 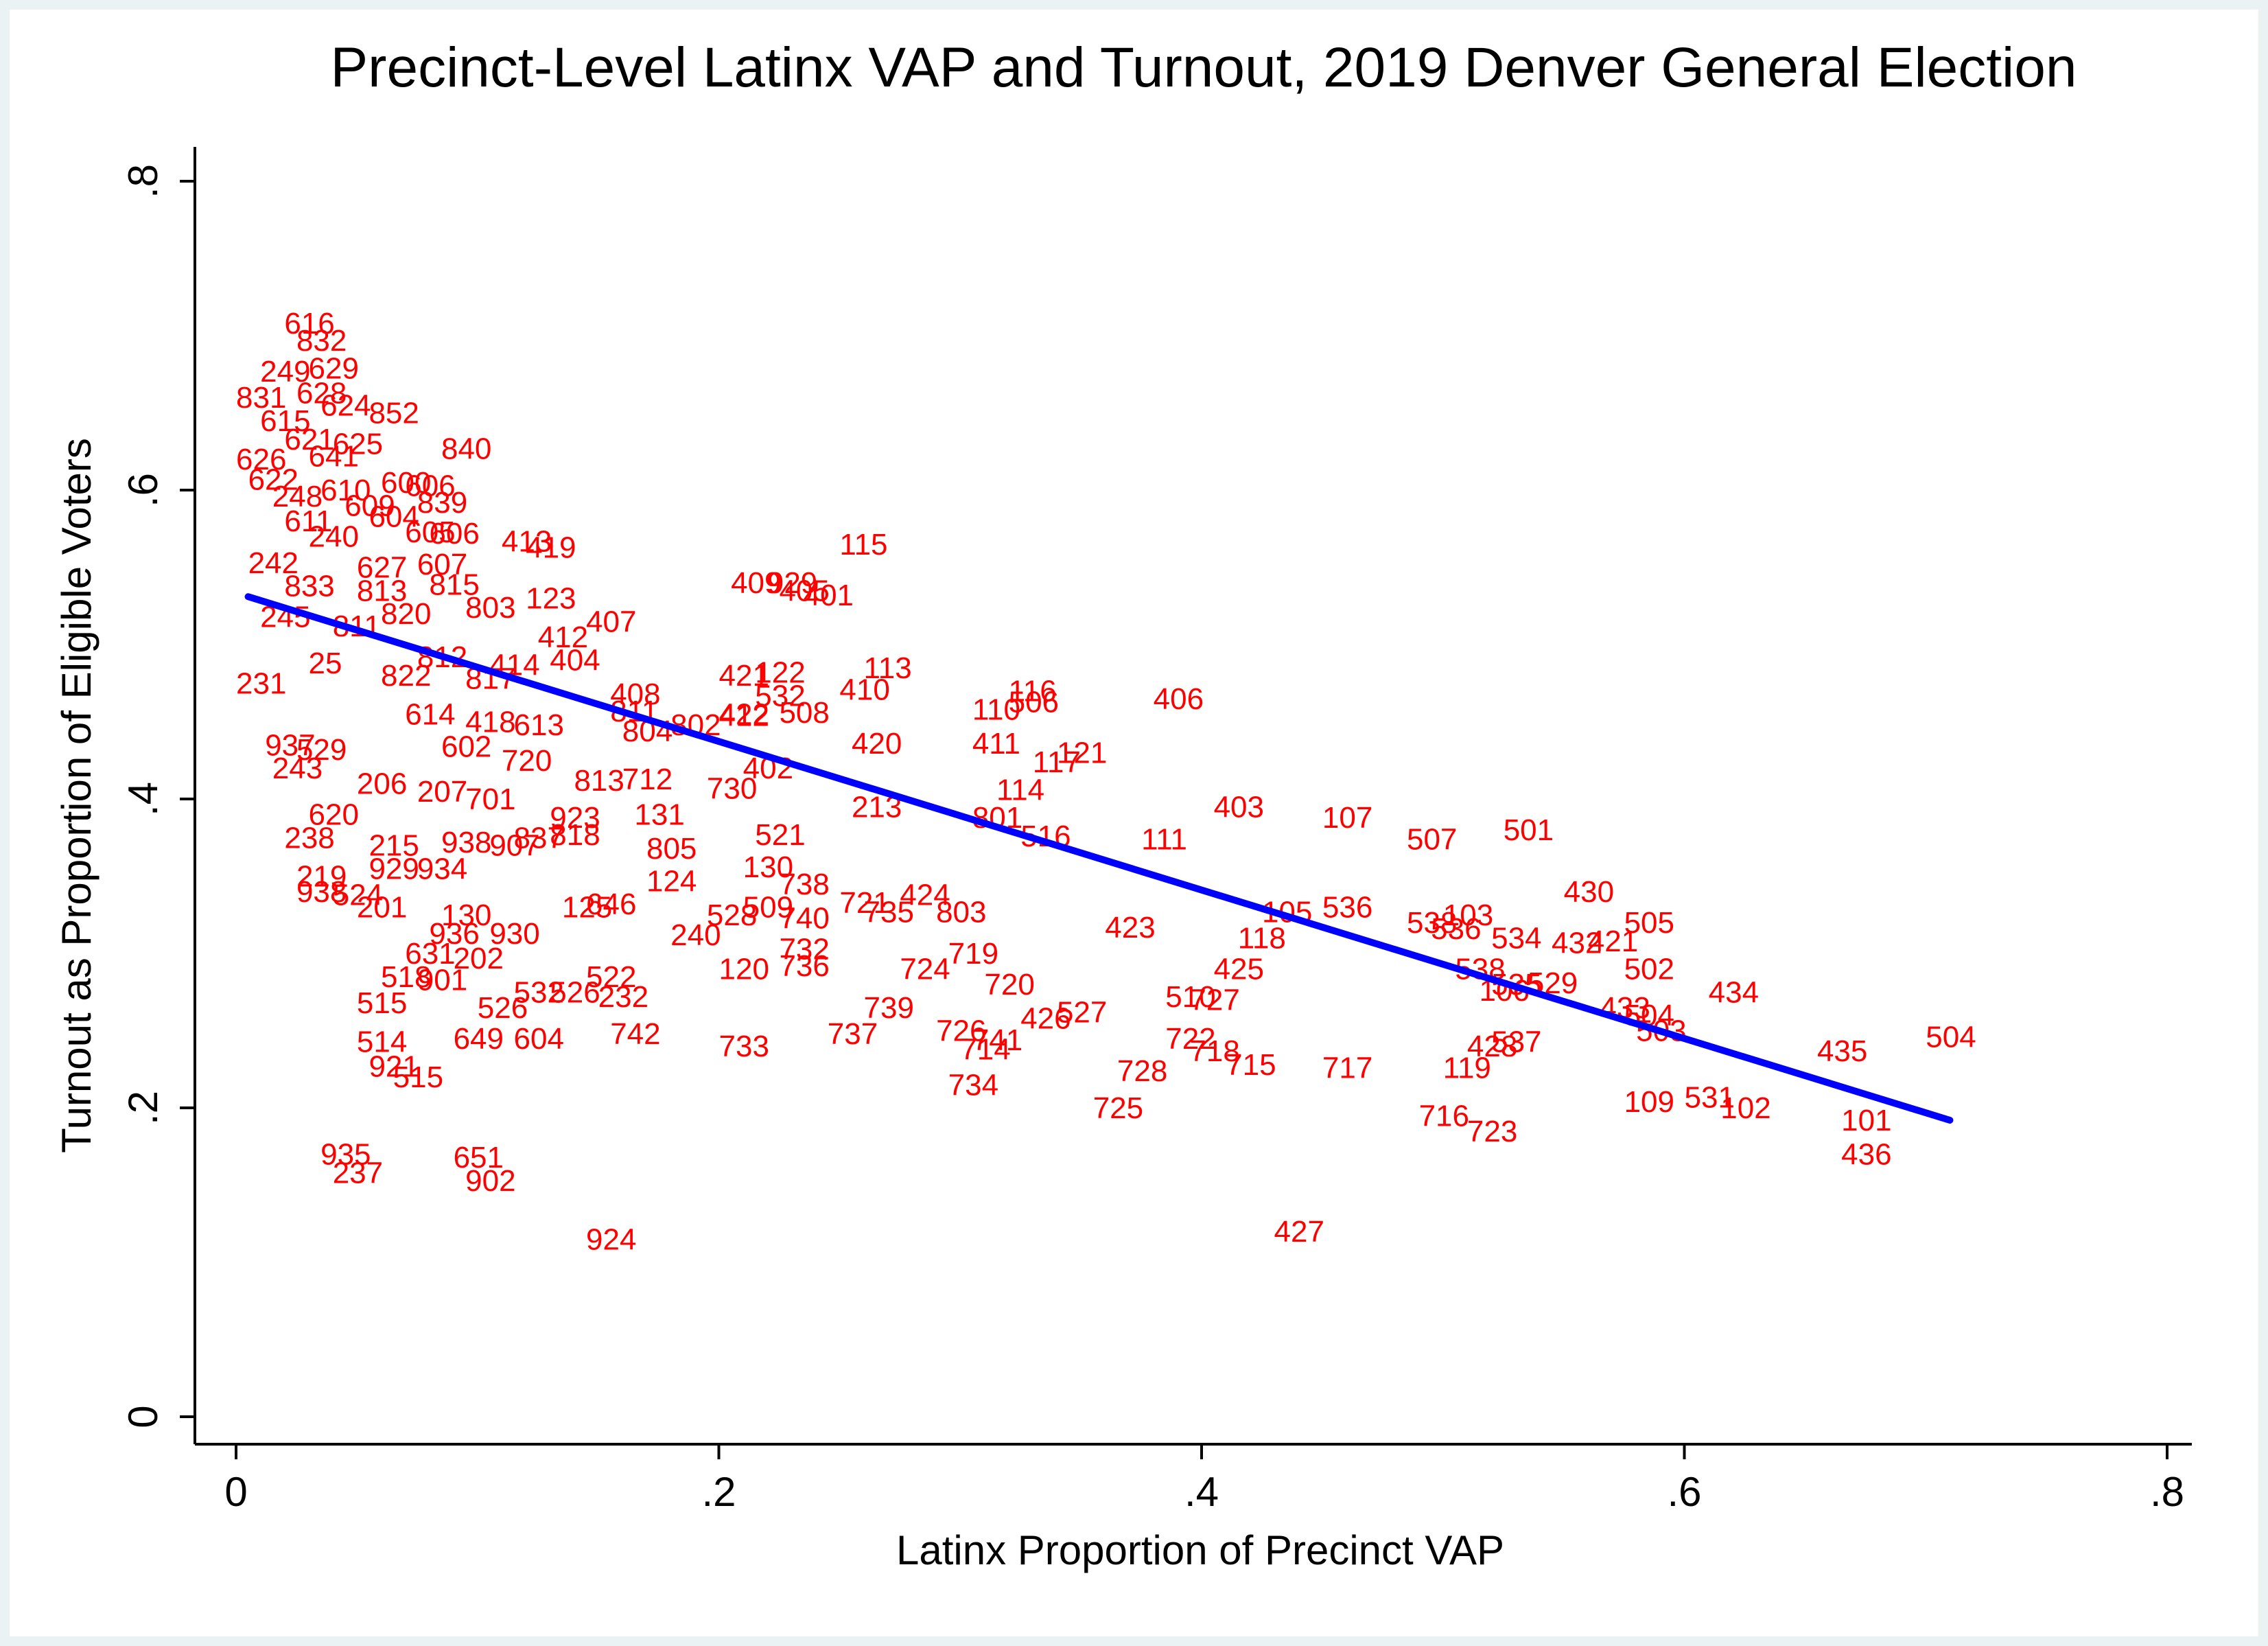 I want to click on precinct-point: 102, so click(x=1745, y=1108).